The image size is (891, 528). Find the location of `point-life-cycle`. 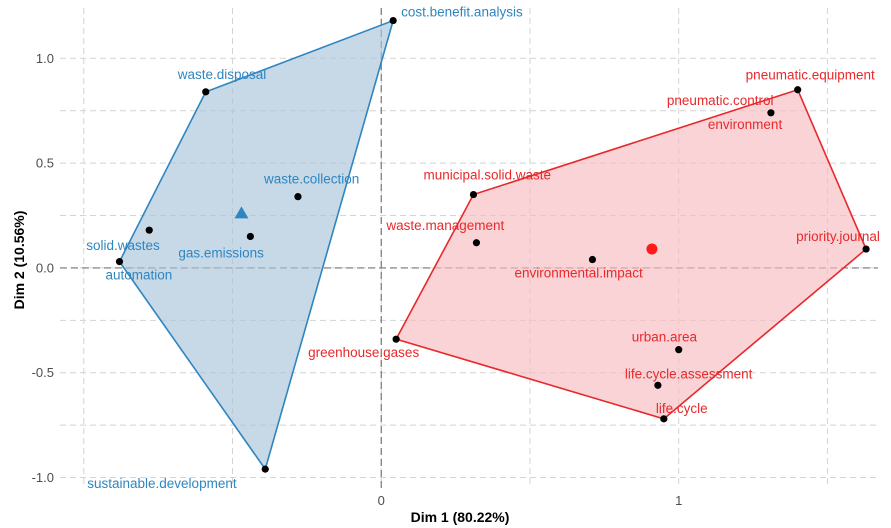

point-life-cycle is located at coordinates (664, 419).